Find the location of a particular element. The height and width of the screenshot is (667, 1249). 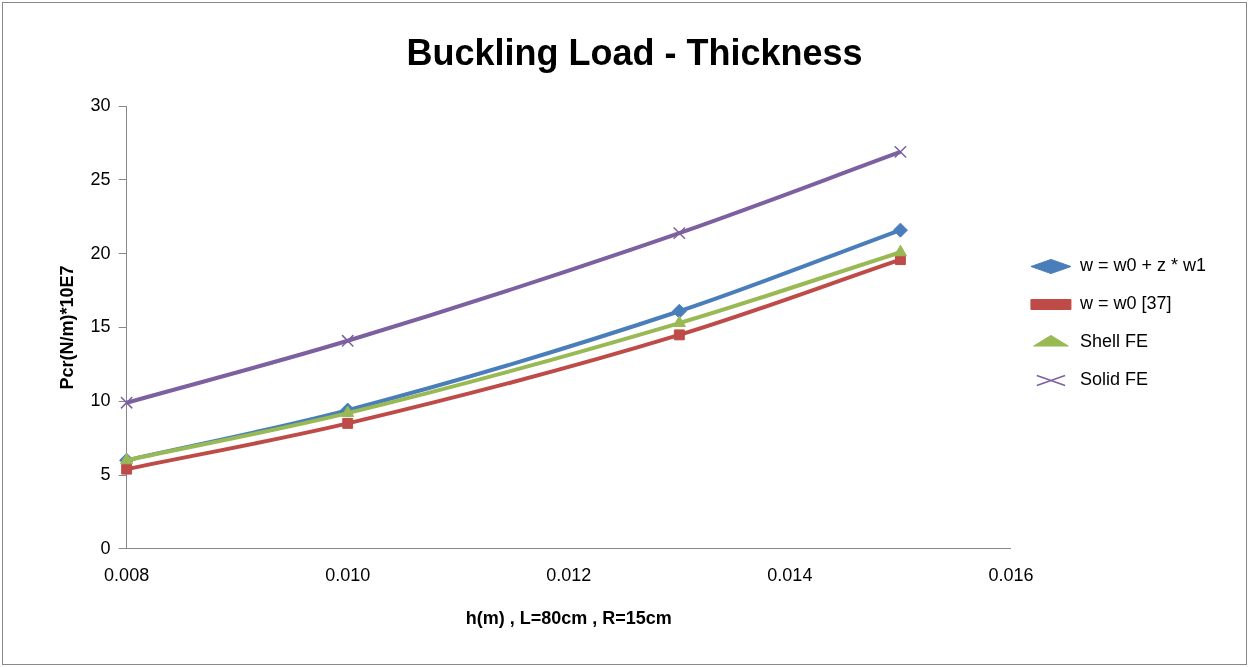

x-tick-label: 0.016 is located at coordinates (1011, 574).